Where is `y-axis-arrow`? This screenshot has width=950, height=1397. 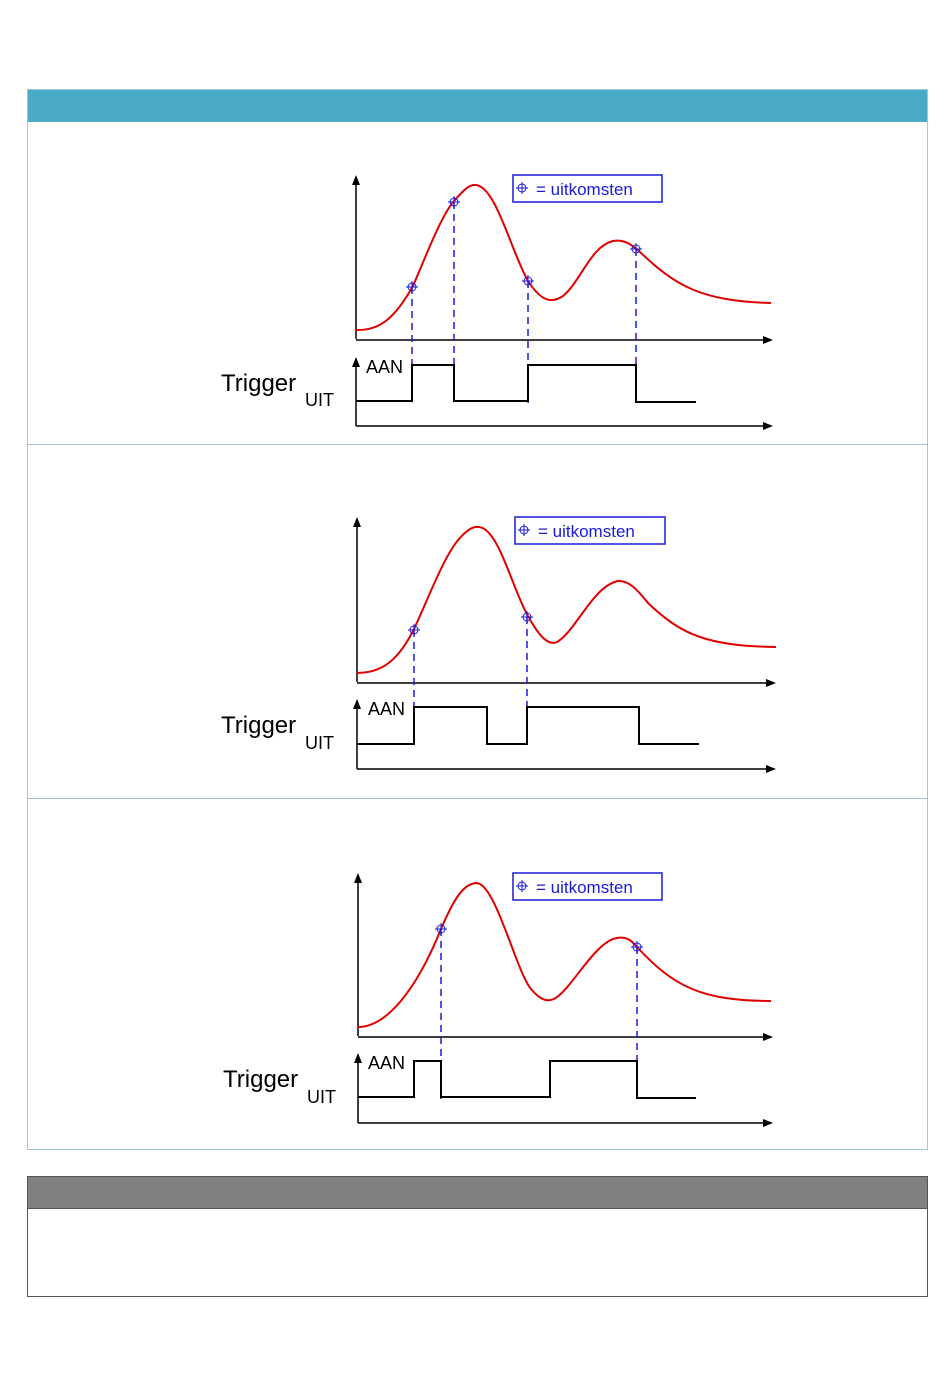
y-axis-arrow is located at coordinates (356, 180).